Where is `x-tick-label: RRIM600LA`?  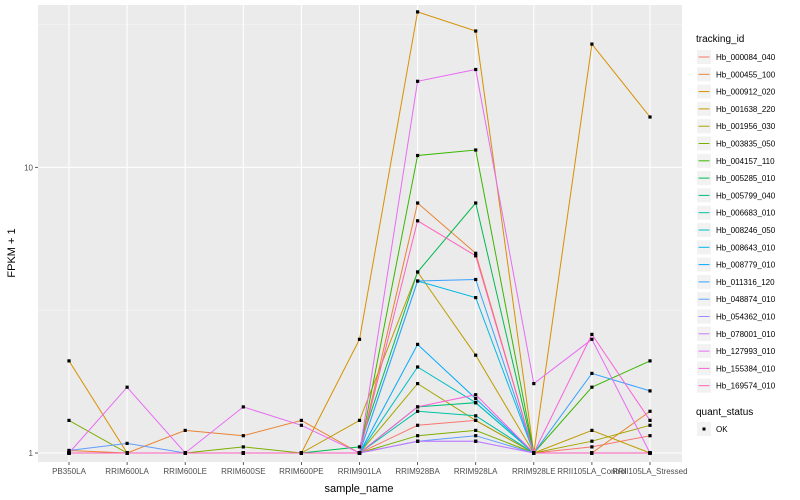
x-tick-label: RRIM600LA is located at coordinates (127, 471).